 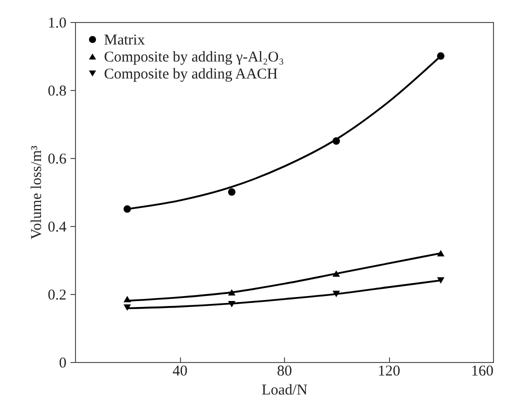 I want to click on legend-label: Composite by adding AACH, so click(x=191, y=74).